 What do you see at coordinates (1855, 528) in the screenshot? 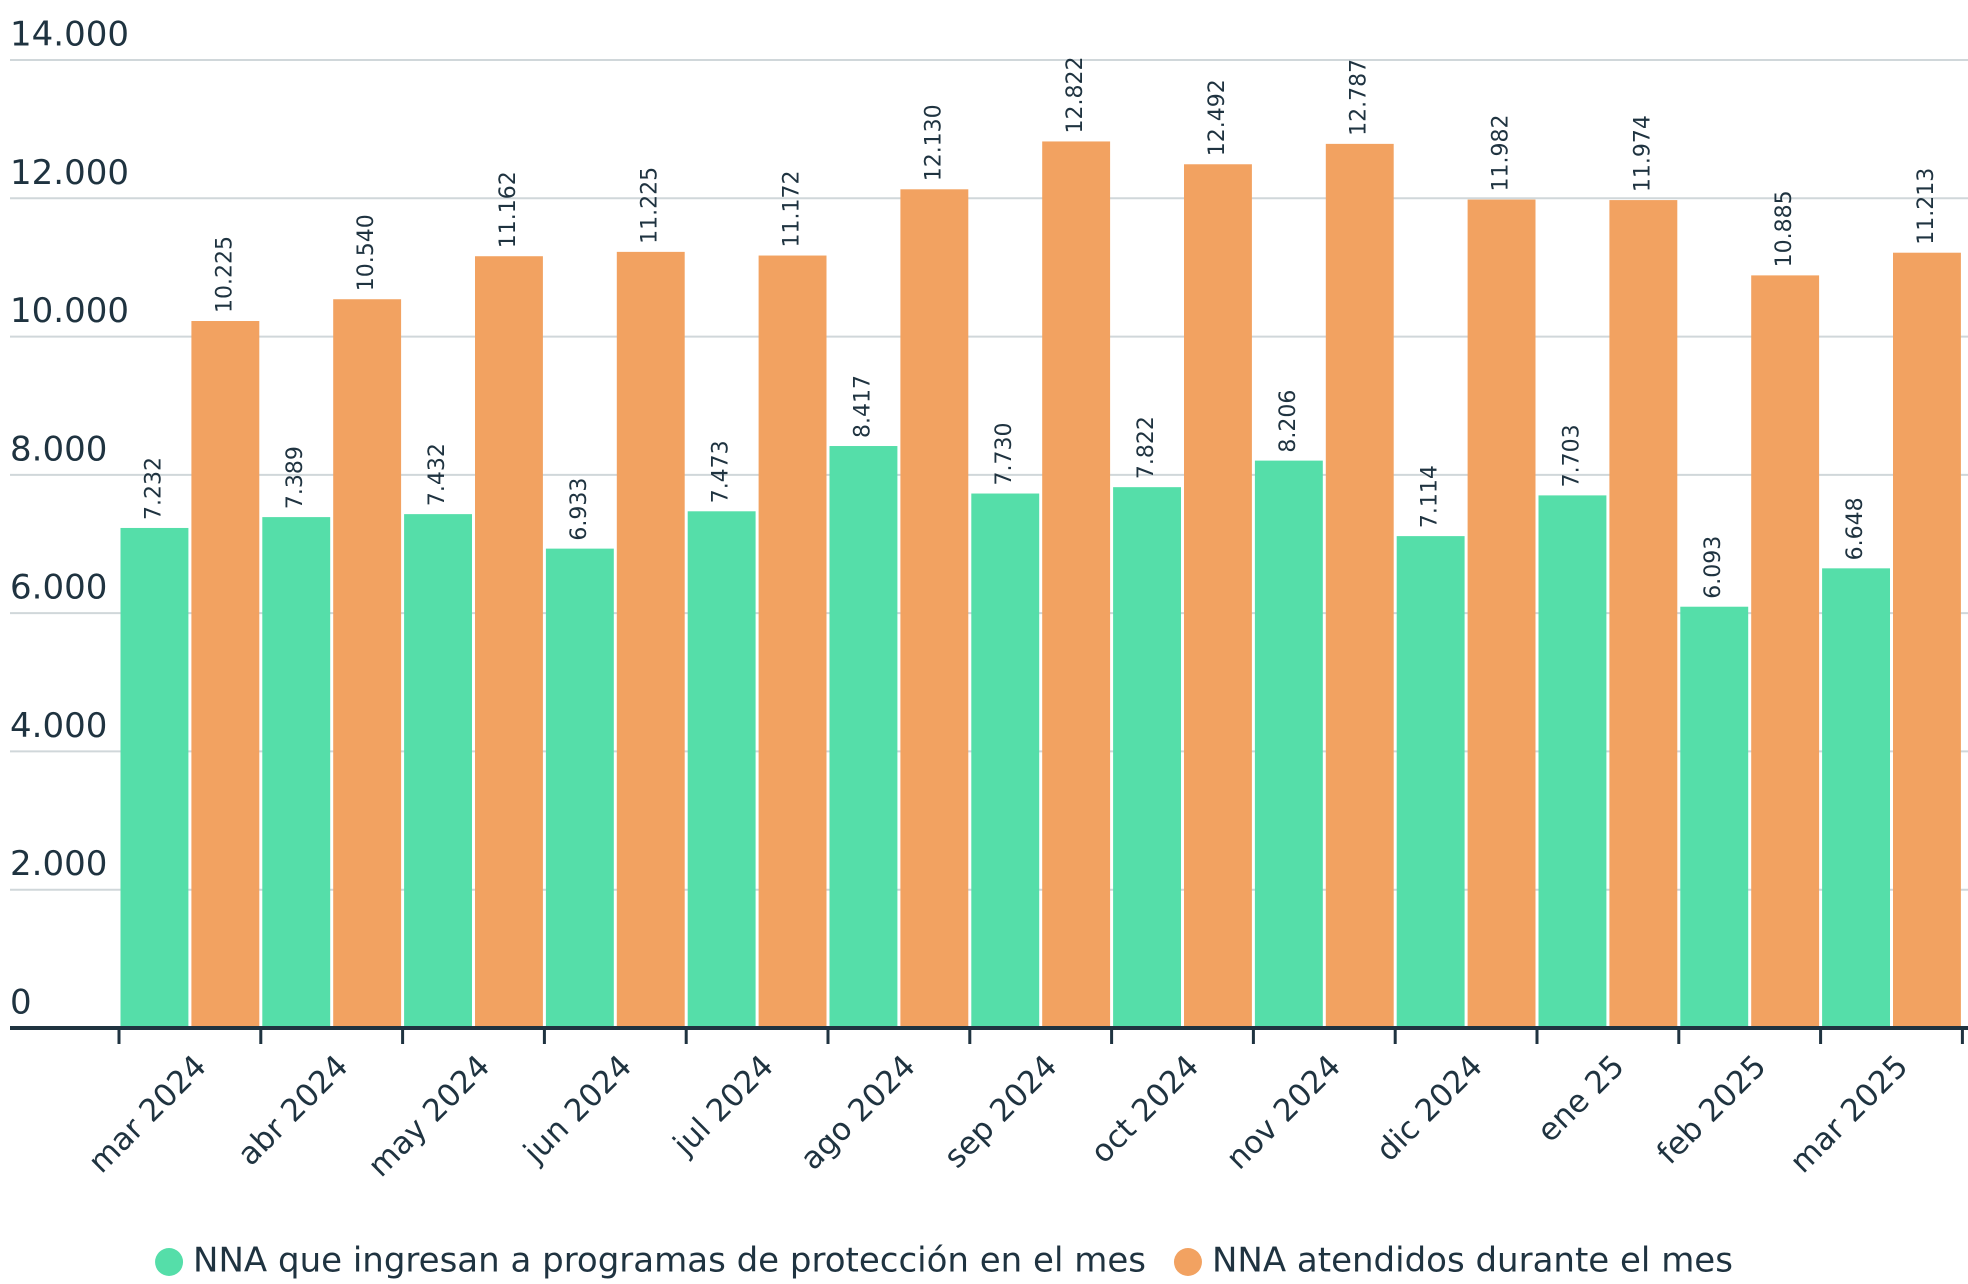
I see `value-label: 6.648` at bounding box center [1855, 528].